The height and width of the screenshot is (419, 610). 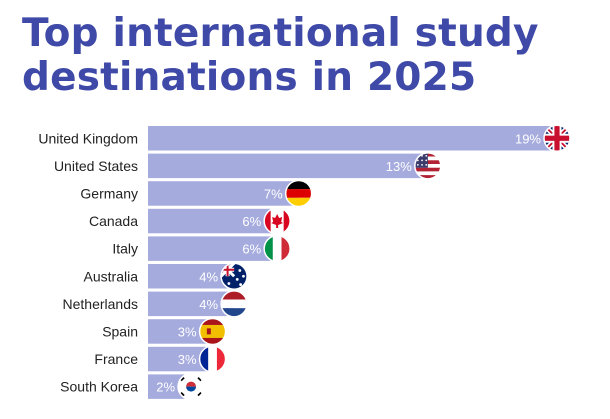 What do you see at coordinates (109, 193) in the screenshot?
I see `category-label: Germany` at bounding box center [109, 193].